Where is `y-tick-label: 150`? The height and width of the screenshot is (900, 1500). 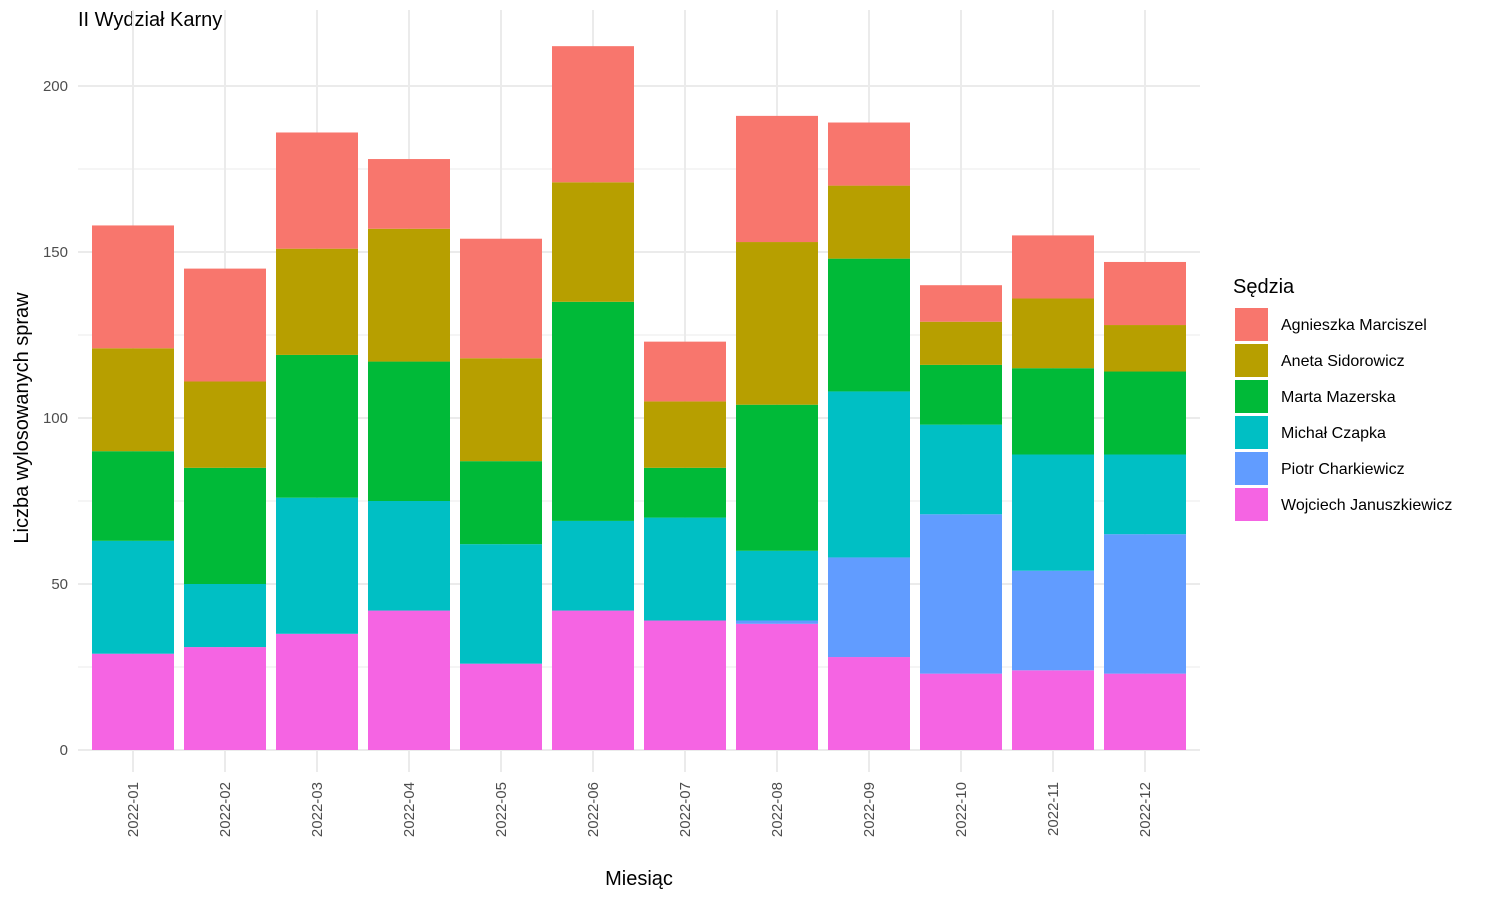
y-tick-label: 150 is located at coordinates (55, 252).